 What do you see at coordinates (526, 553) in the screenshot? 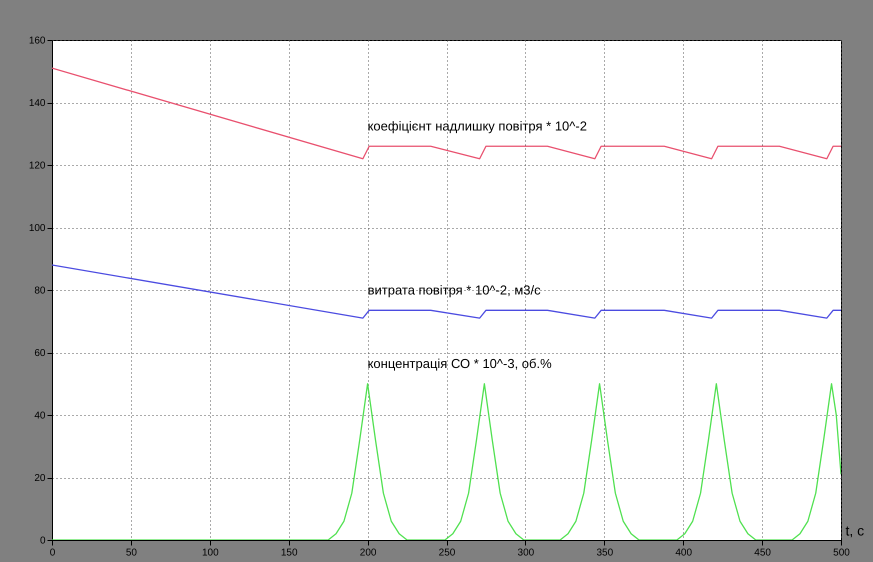
I see `x-tick-label: 300` at bounding box center [526, 553].